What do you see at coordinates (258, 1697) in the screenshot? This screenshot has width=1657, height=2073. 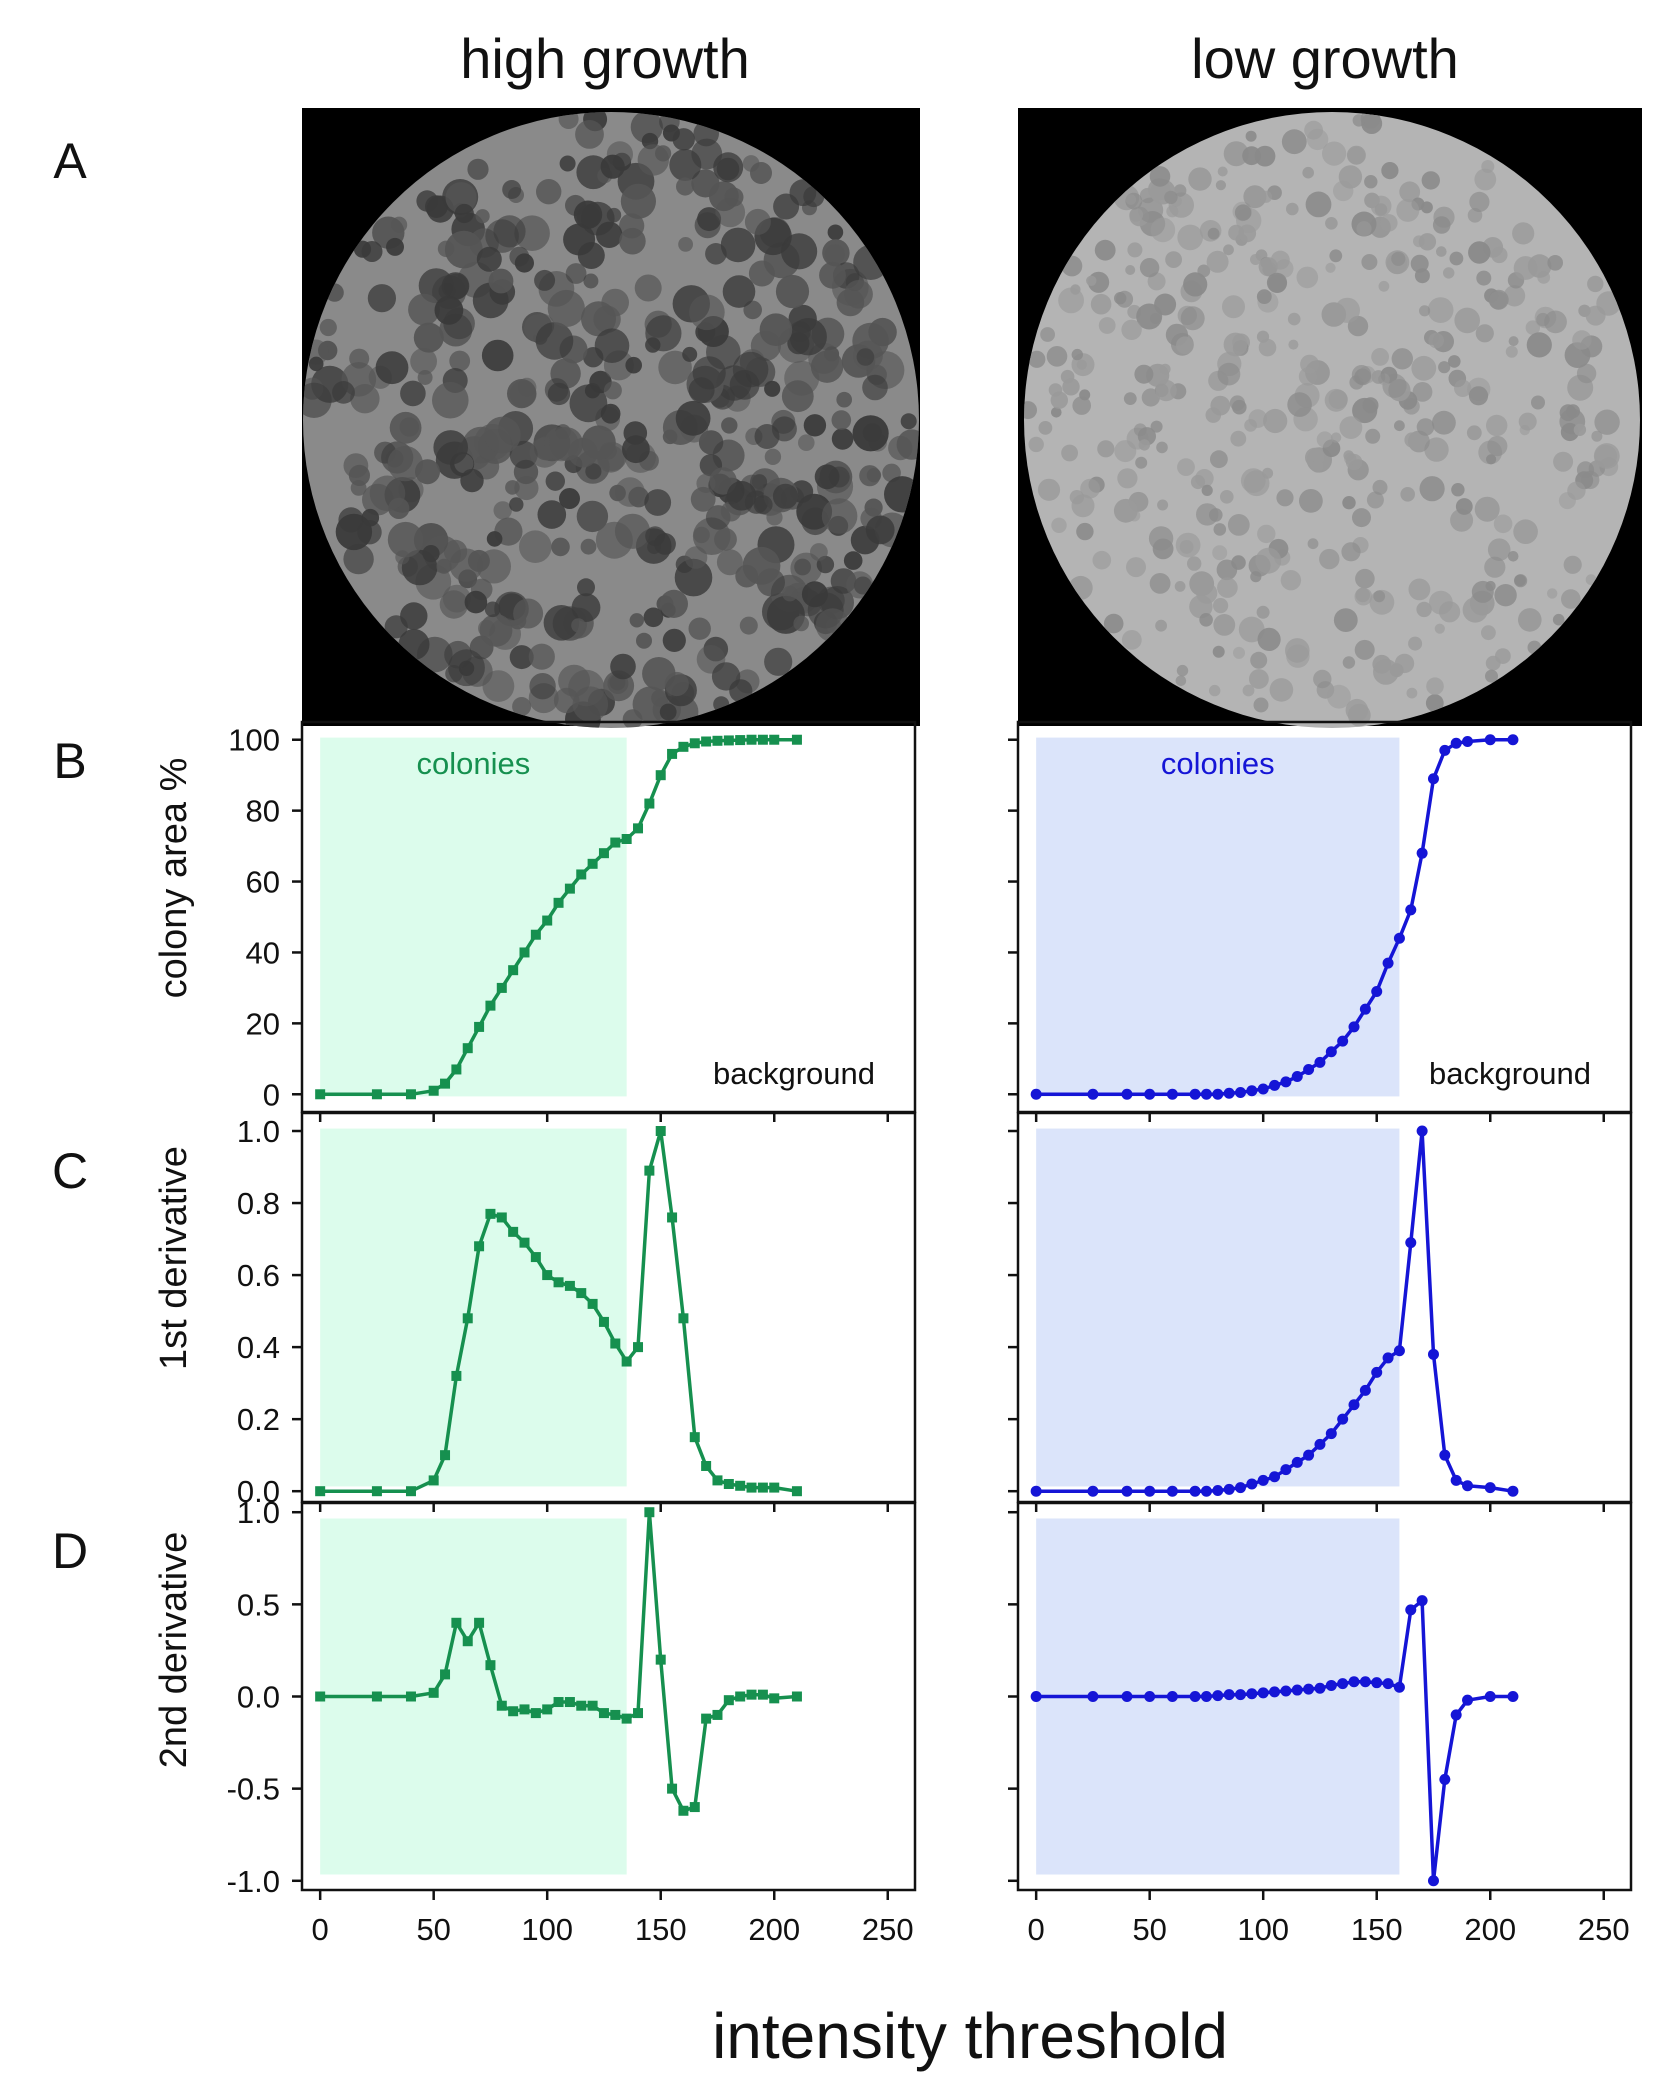 I see `ytick-label: 0.0` at bounding box center [258, 1697].